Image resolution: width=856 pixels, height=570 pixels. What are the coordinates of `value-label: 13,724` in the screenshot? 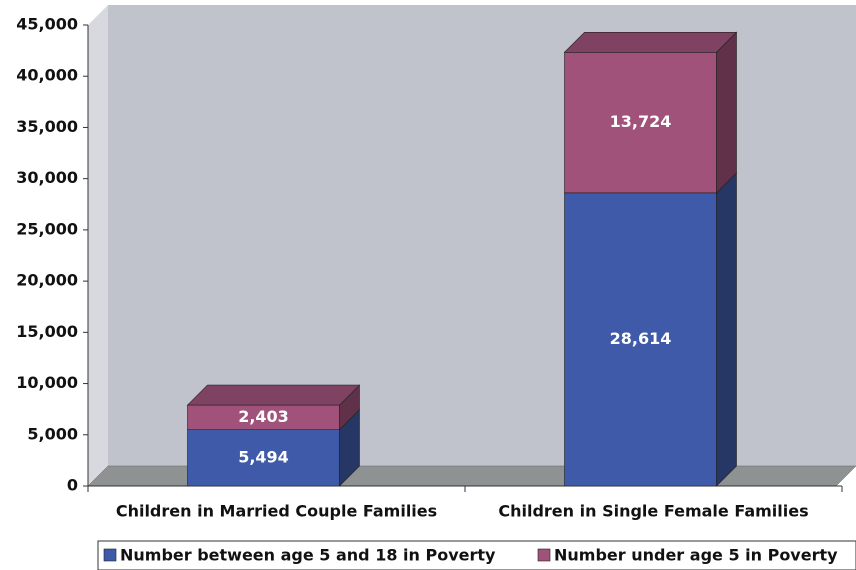 It's located at (641, 121).